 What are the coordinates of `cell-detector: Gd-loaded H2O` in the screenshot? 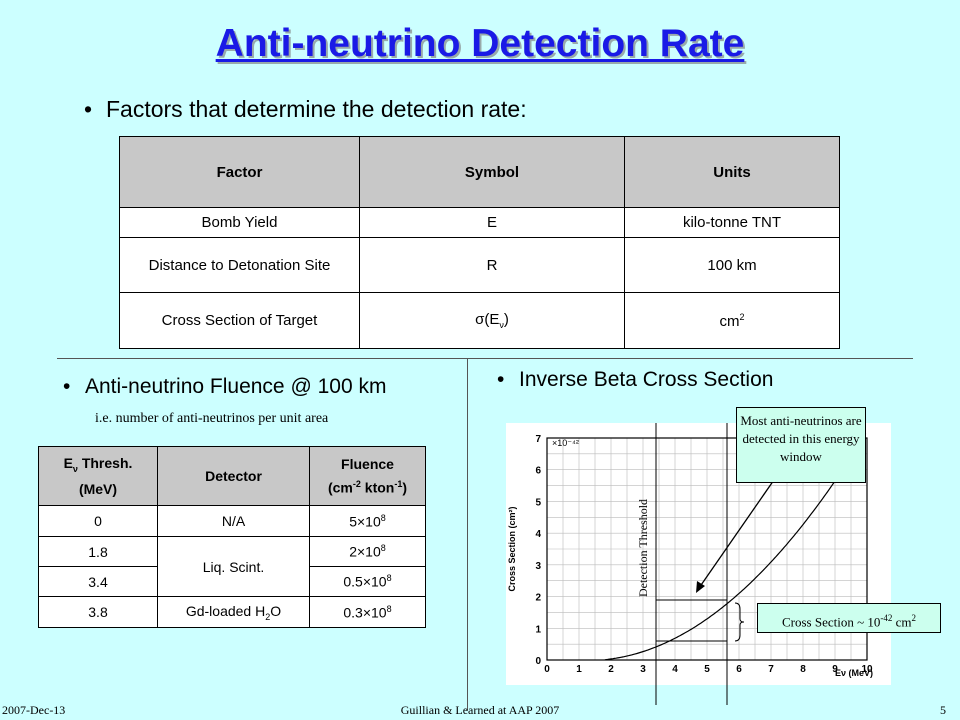 It's located at (233, 612).